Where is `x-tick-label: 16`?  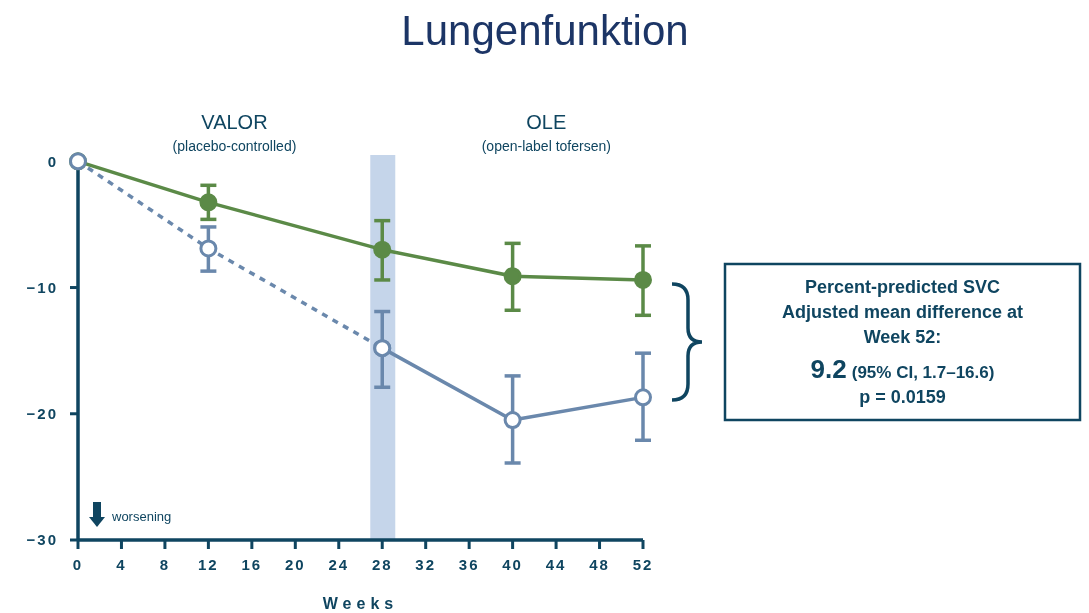
x-tick-label: 16 is located at coordinates (252, 564).